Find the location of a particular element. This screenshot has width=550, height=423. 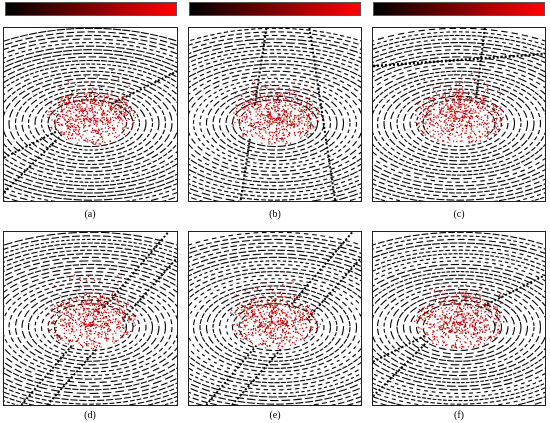

panel-d is located at coordinates (90, 318).